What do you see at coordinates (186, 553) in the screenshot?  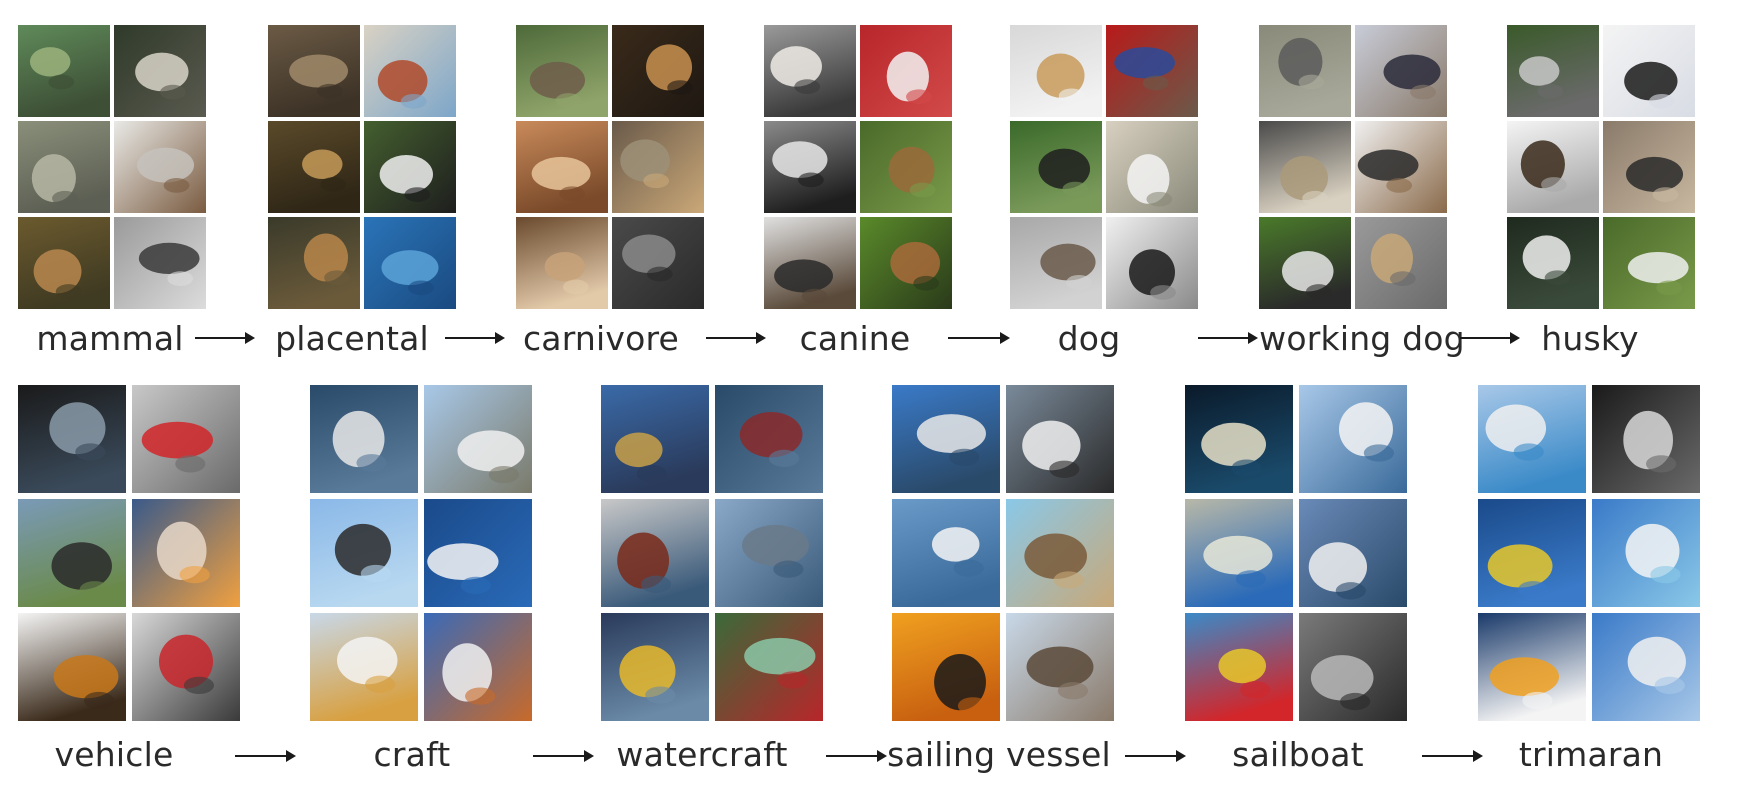 I see `photo-rocket-launch` at bounding box center [186, 553].